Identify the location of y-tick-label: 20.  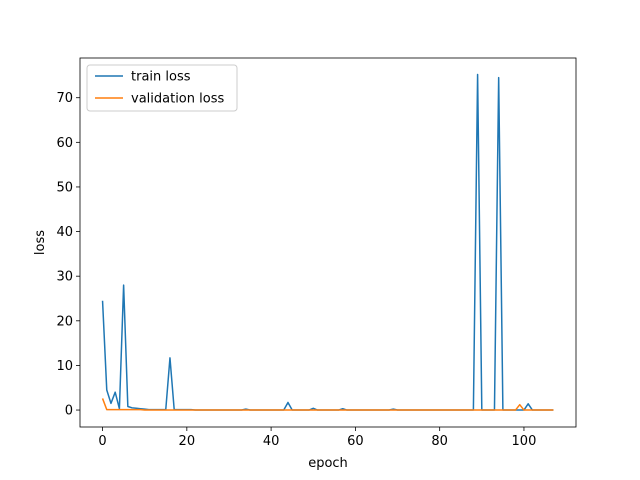
(64, 321).